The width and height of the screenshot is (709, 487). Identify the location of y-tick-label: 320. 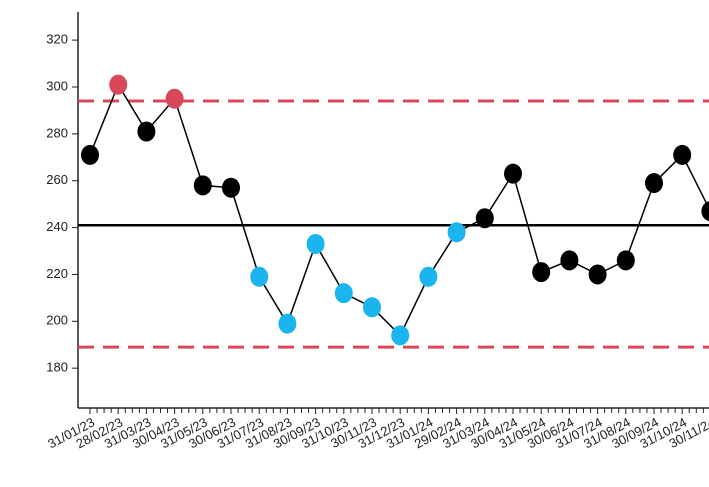
(57, 39).